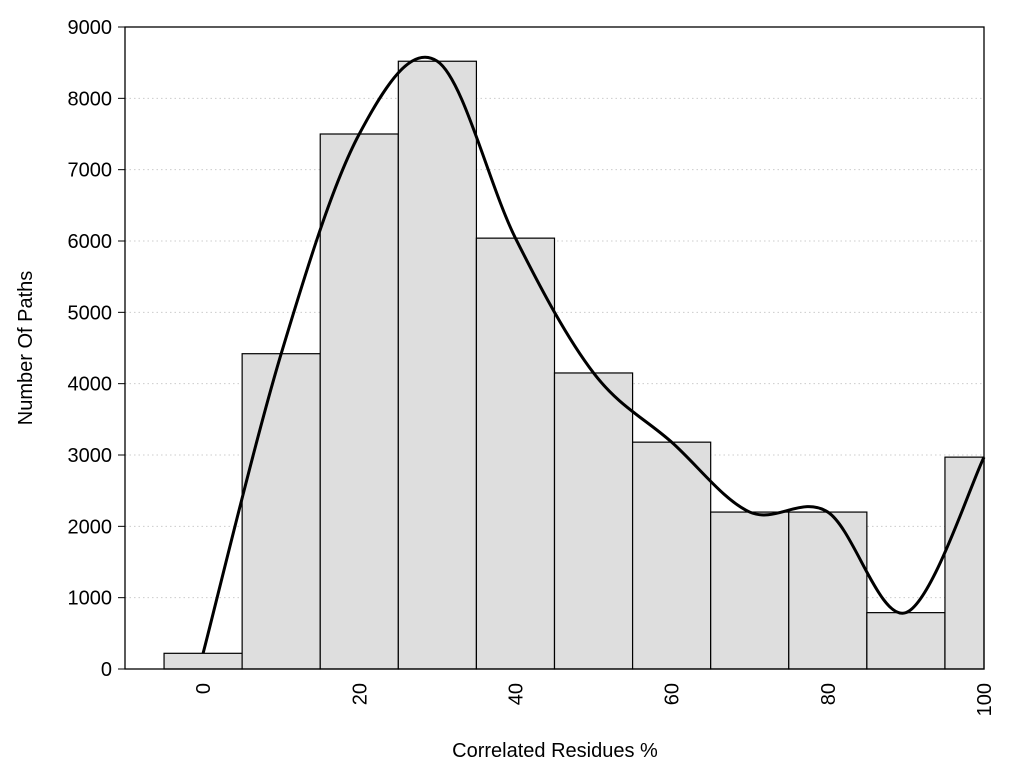 Image resolution: width=1024 pixels, height=773 pixels. Describe the element at coordinates (106, 670) in the screenshot. I see `y-tick-label: 0` at that location.